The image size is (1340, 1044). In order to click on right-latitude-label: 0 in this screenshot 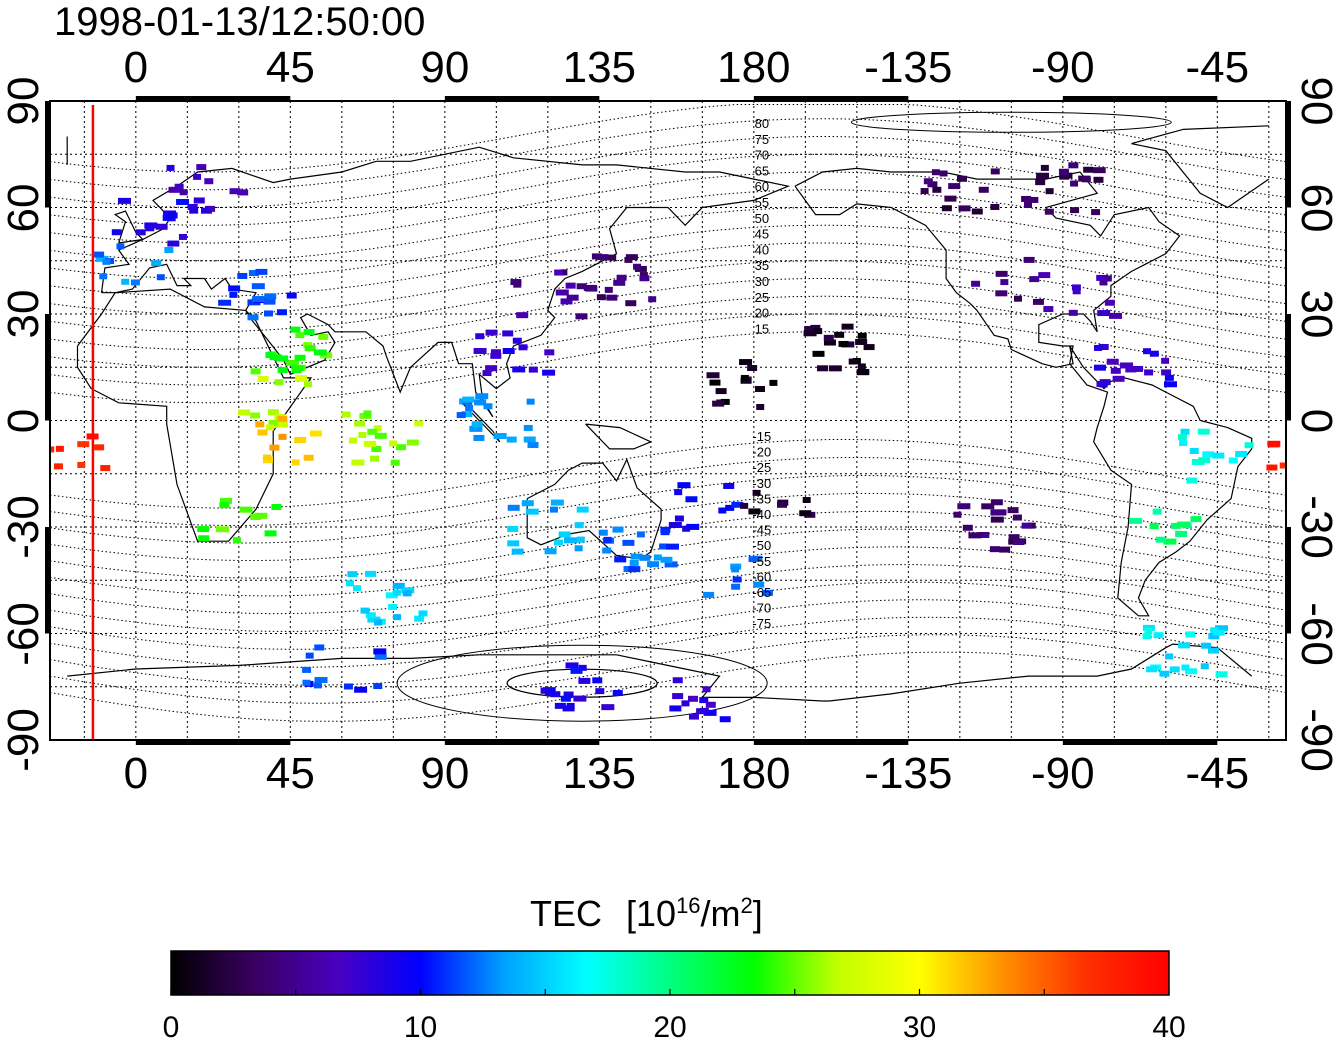, I will do `click(1316, 420)`.